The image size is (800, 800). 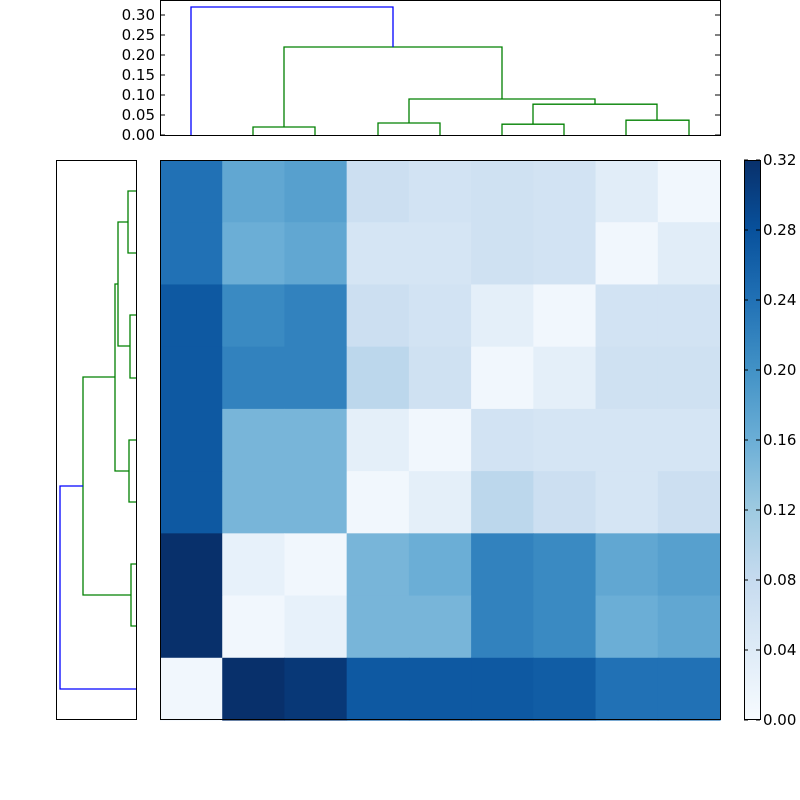 I want to click on colorbar-tick-label: 0.16, so click(x=779, y=440).